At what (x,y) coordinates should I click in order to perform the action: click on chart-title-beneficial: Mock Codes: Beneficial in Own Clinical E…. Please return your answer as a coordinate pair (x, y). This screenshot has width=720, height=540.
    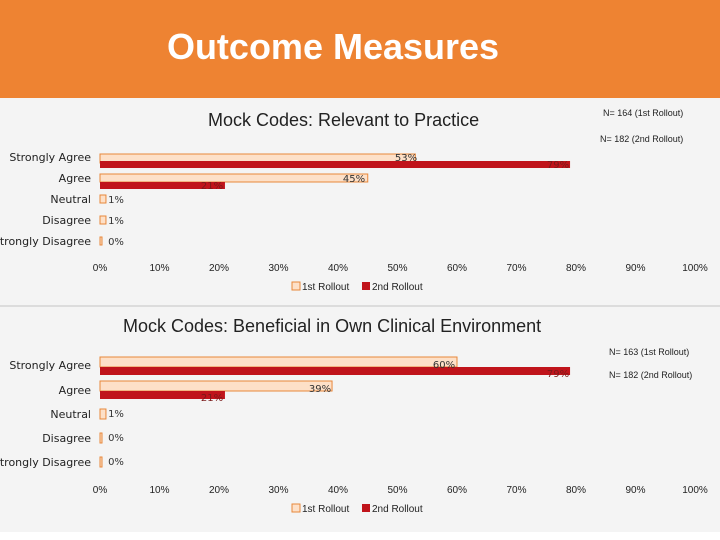
    Looking at the image, I should click on (332, 326).